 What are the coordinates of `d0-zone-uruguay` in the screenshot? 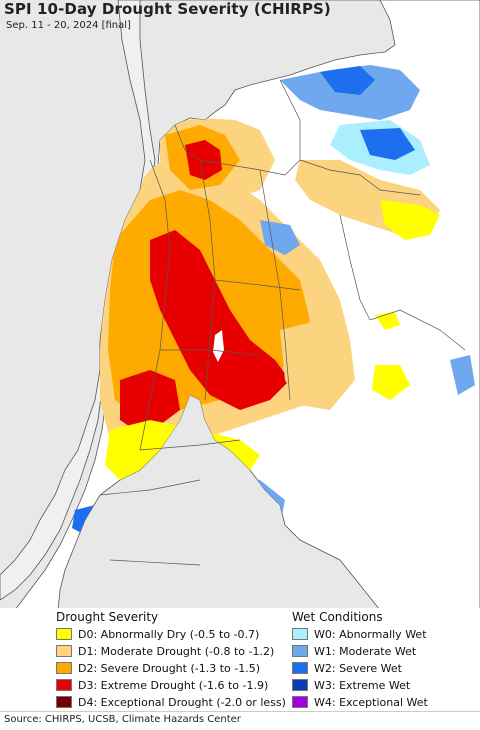 It's located at (391, 382).